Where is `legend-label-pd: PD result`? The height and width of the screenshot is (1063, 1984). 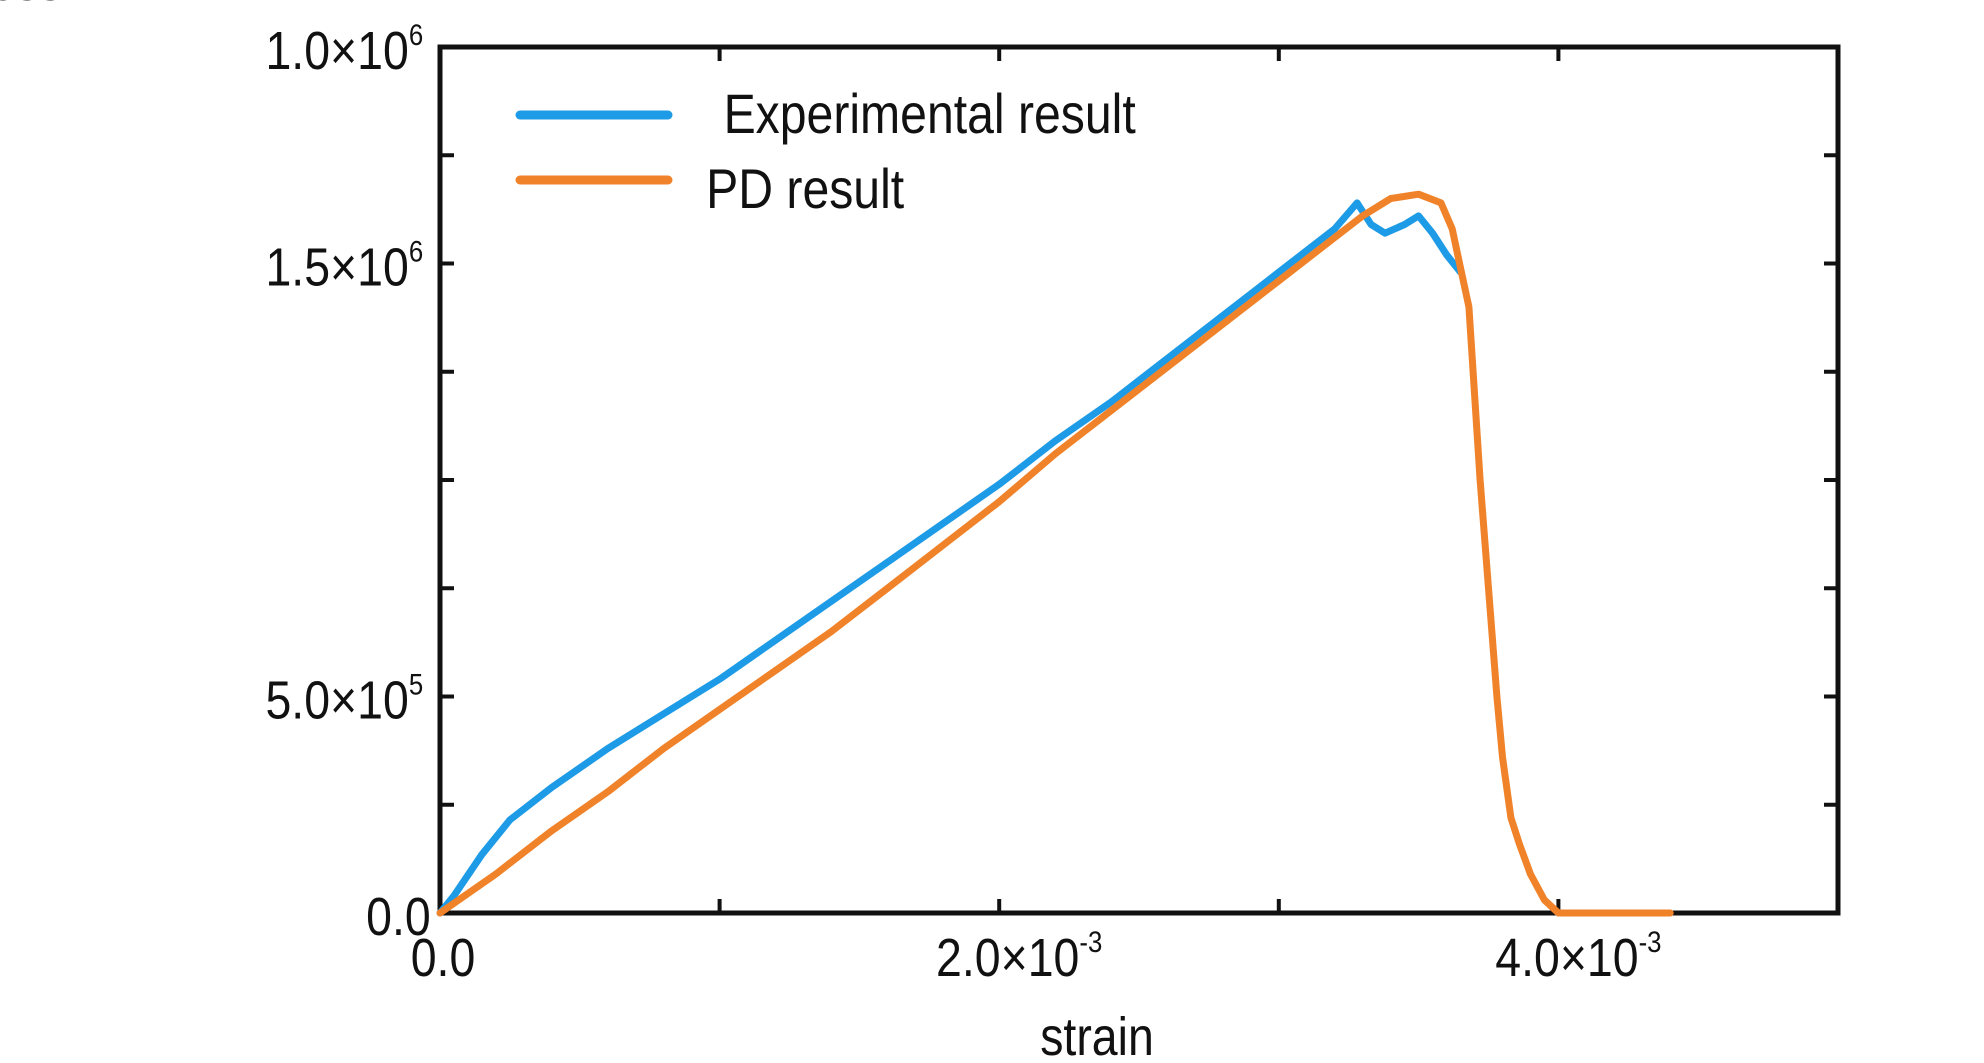
legend-label-pd: PD result is located at coordinates (805, 190).